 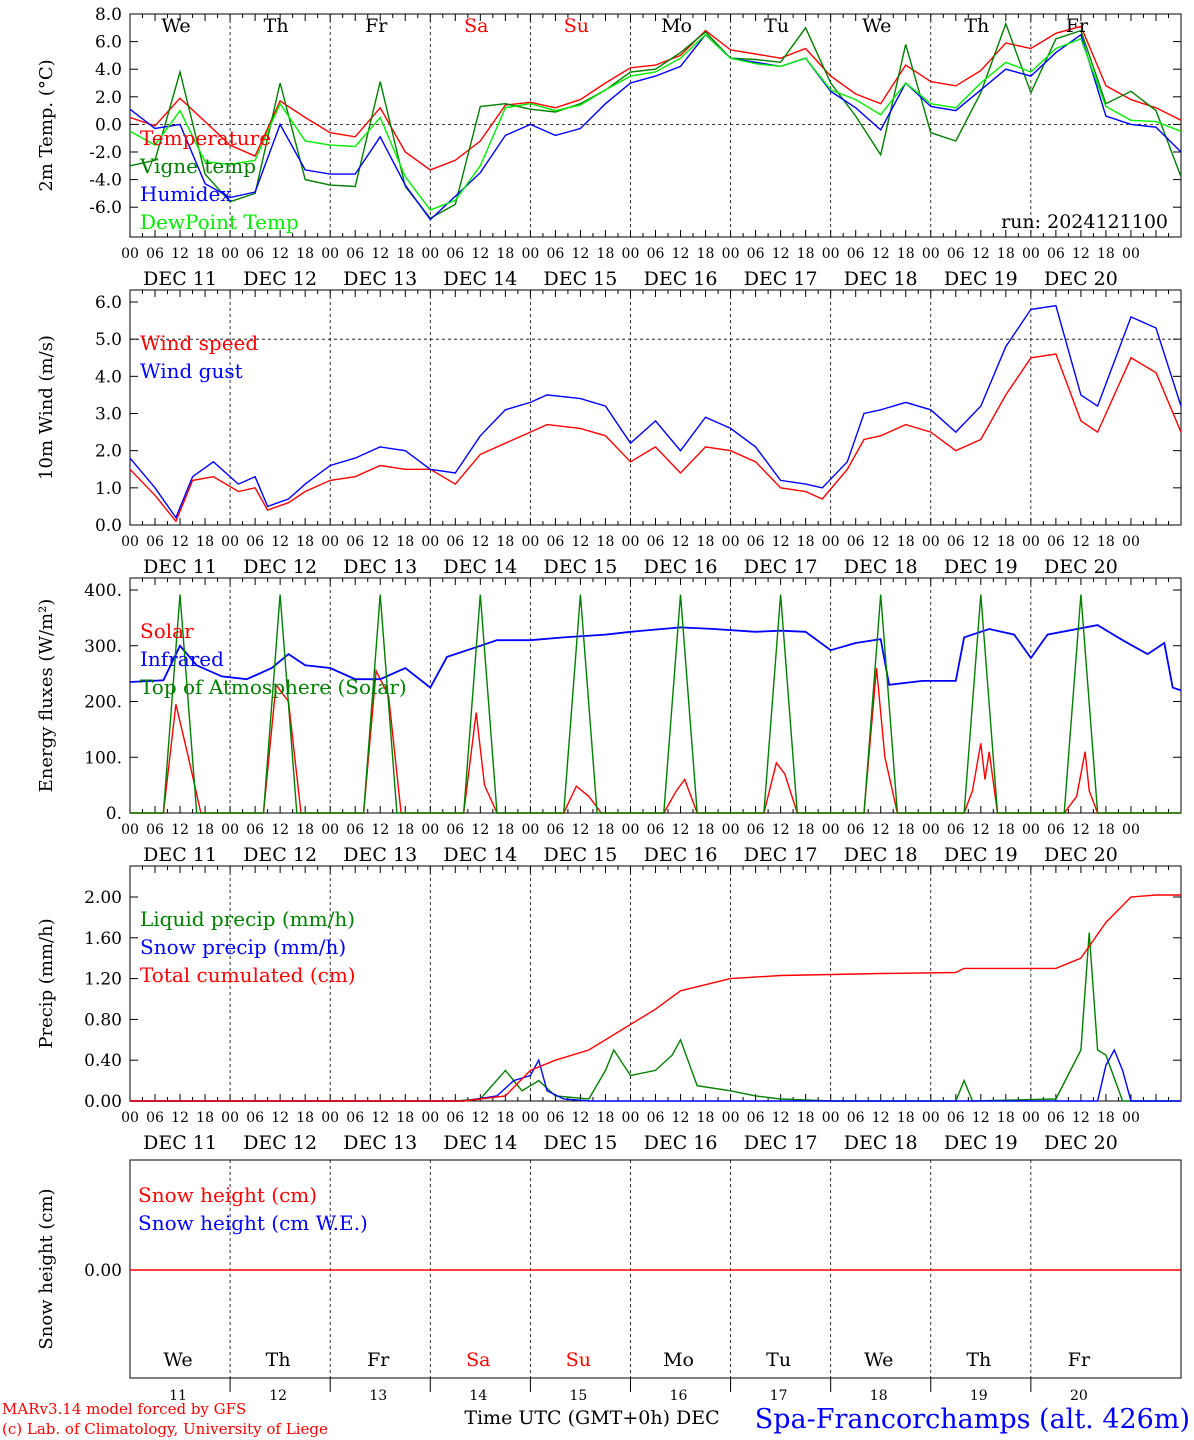 What do you see at coordinates (278, 1396) in the screenshot?
I see `day-number-label: 12` at bounding box center [278, 1396].